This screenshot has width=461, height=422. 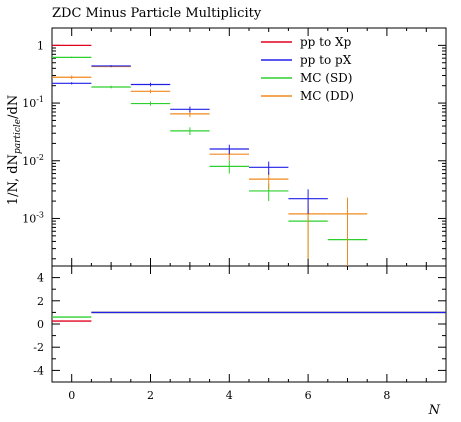 I want to click on legend: pp to Xp pp to pX MC (SD) MC (DD), so click(x=307, y=69).